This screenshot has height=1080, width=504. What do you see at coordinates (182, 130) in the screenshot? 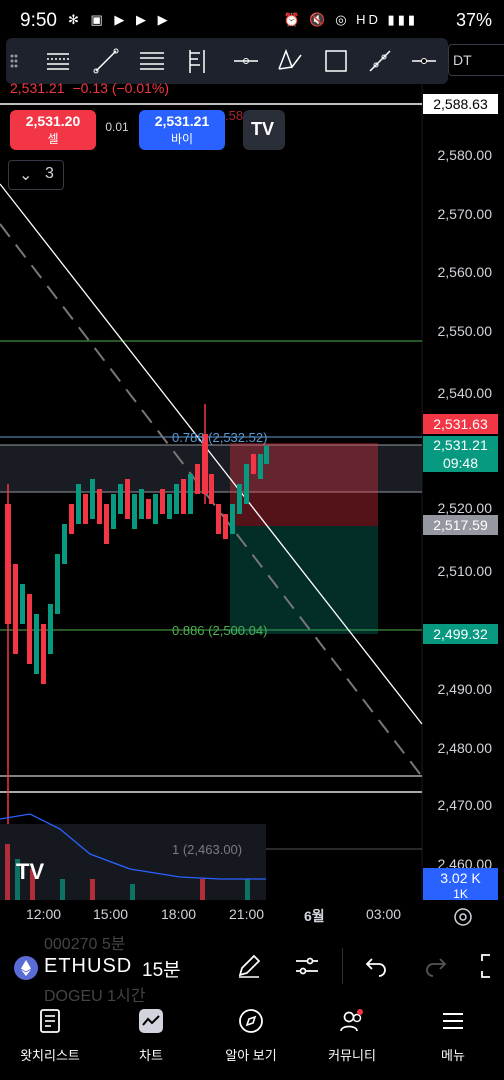
I see `buy-button: 2,531.21 바이` at bounding box center [182, 130].